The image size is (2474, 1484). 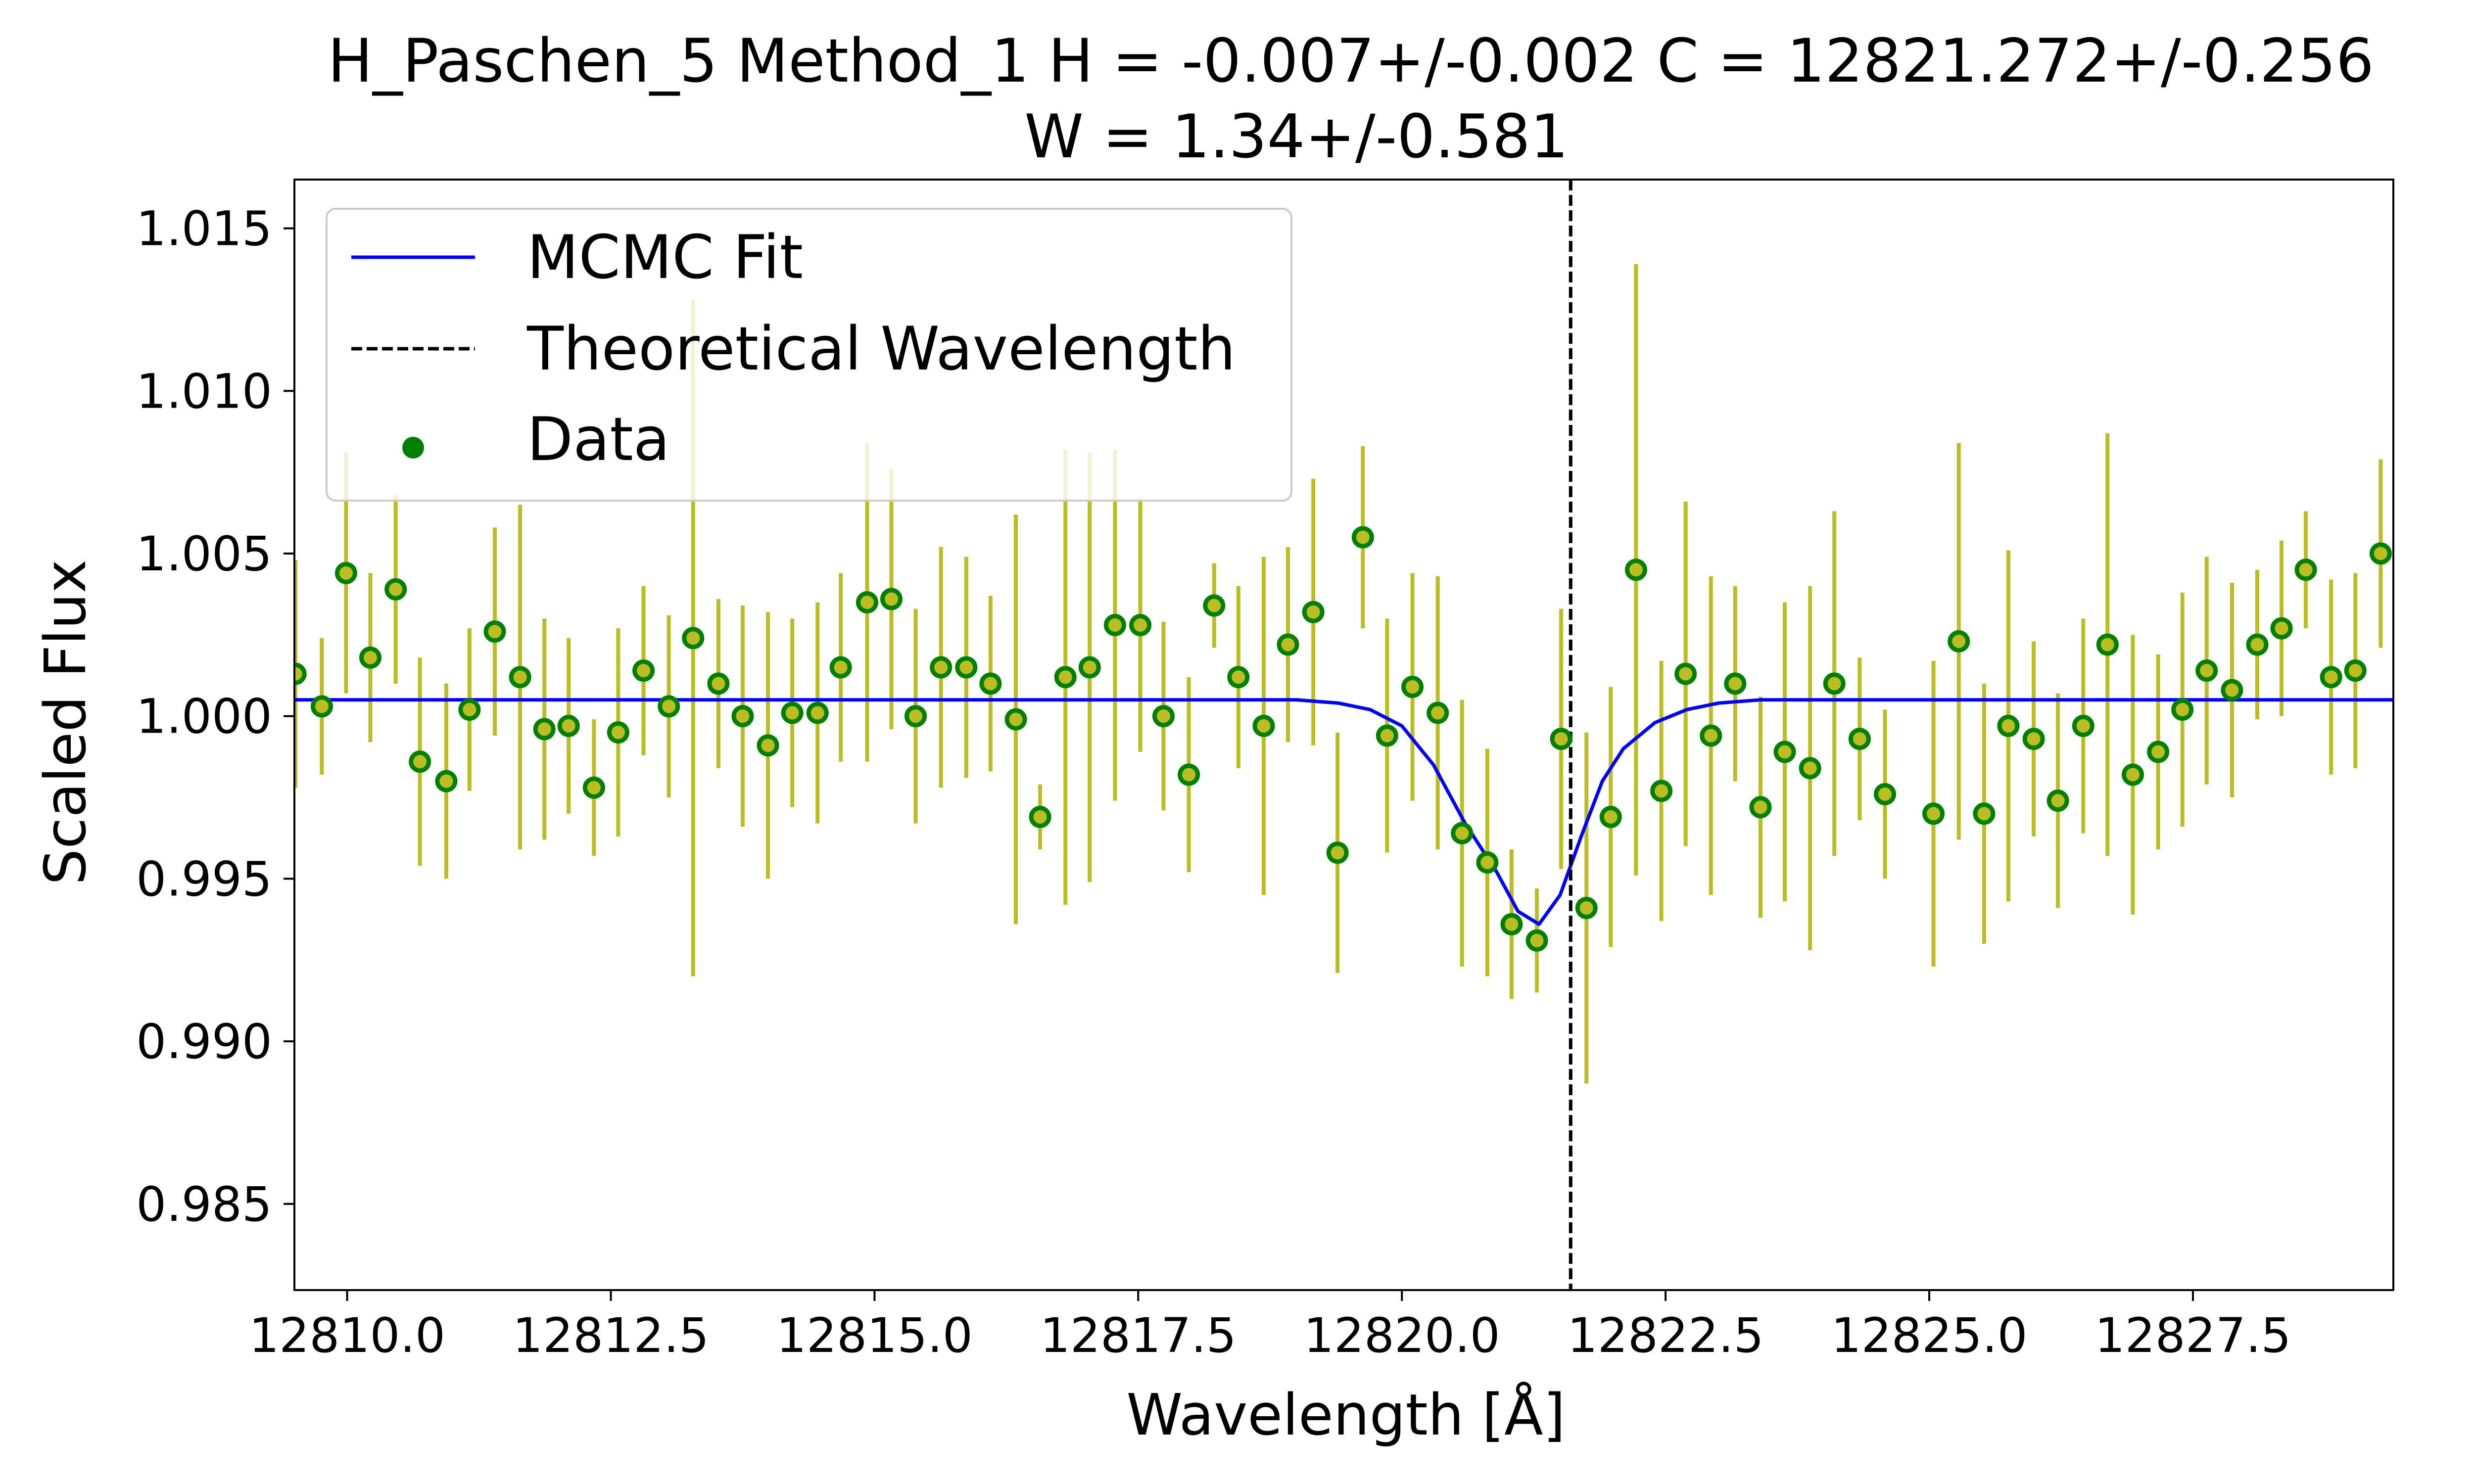 I want to click on x-axis-label: Wavelength [Å], so click(x=1346, y=1414).